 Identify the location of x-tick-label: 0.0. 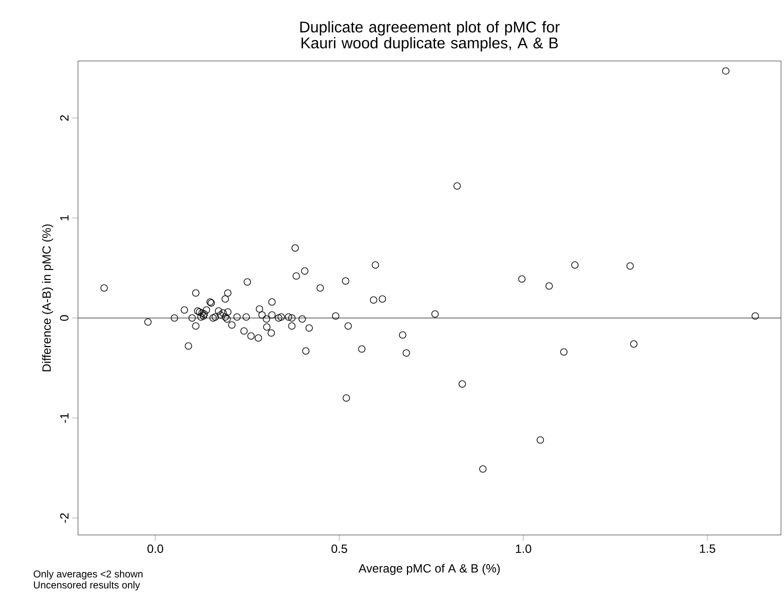
(155, 548).